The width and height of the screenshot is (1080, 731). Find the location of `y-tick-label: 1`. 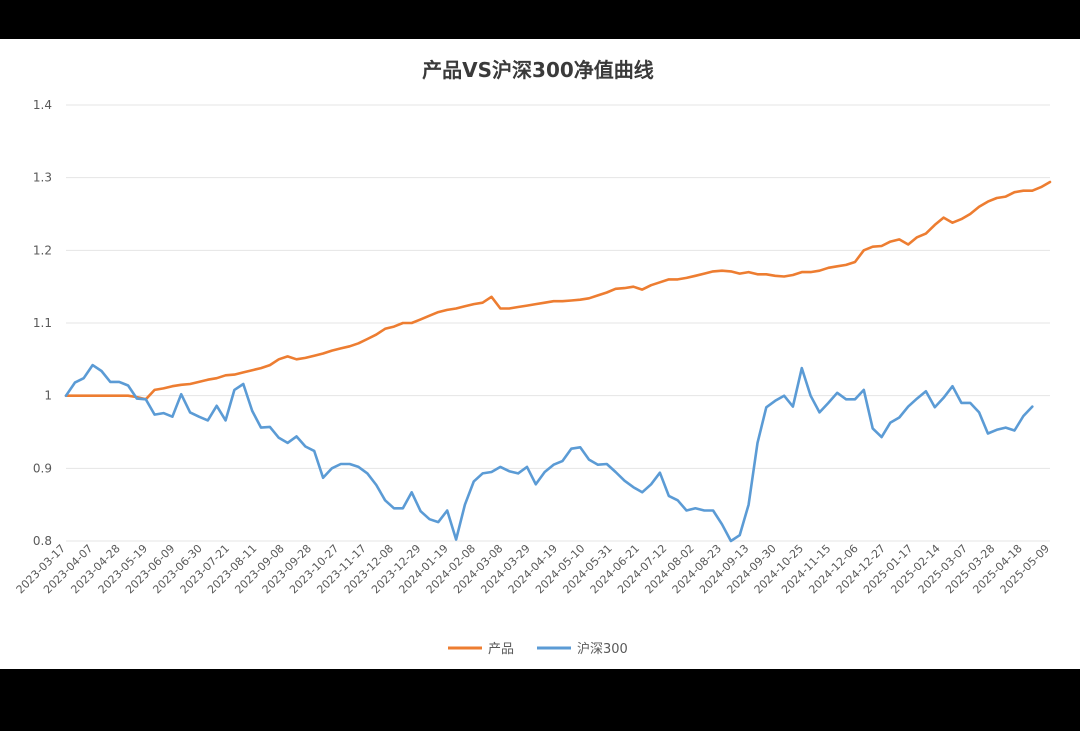

y-tick-label: 1 is located at coordinates (48, 396).